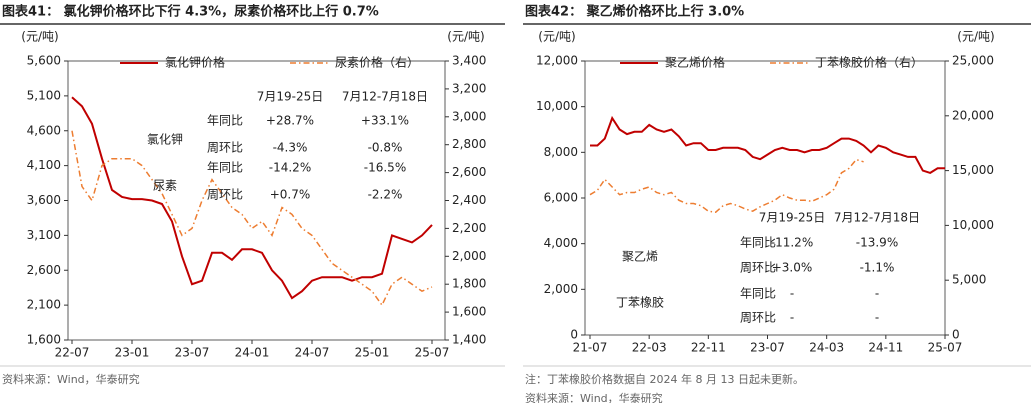 Image resolution: width=1031 pixels, height=403 pixels. Describe the element at coordinates (385, 195) in the screenshot. I see `annotation-value: -2.2%` at that location.